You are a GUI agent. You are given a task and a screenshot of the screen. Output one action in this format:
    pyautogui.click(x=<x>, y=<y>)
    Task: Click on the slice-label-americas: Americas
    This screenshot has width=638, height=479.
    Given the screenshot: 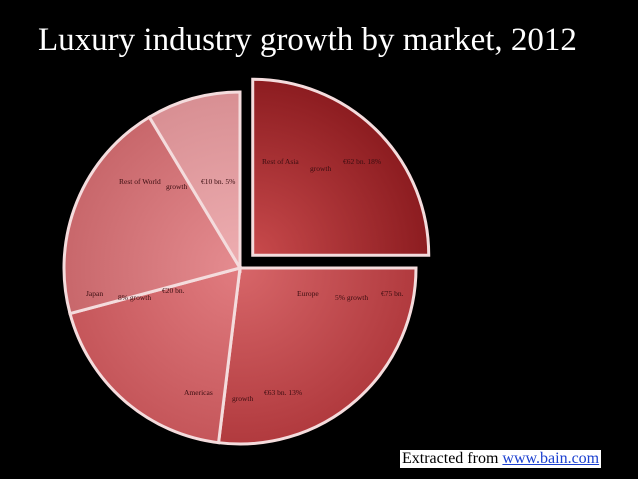 What is the action you would take?
    pyautogui.click(x=198, y=392)
    